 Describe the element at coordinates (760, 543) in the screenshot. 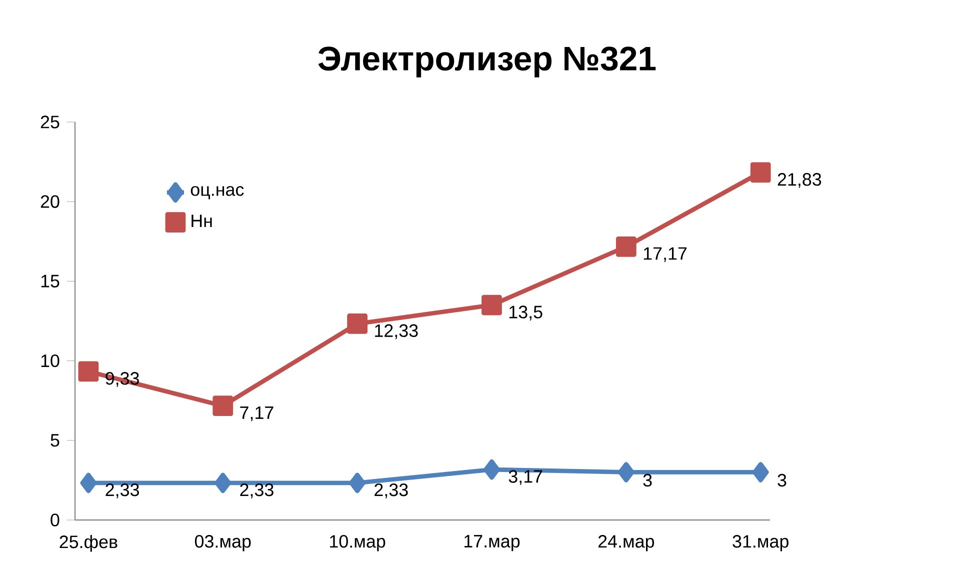

I see `x-tick-label: 31.мар` at that location.